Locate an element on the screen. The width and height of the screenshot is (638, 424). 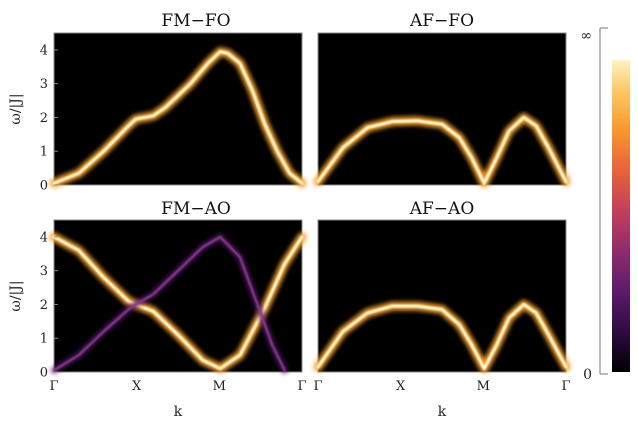
panel-title: AF−FO is located at coordinates (441, 21).